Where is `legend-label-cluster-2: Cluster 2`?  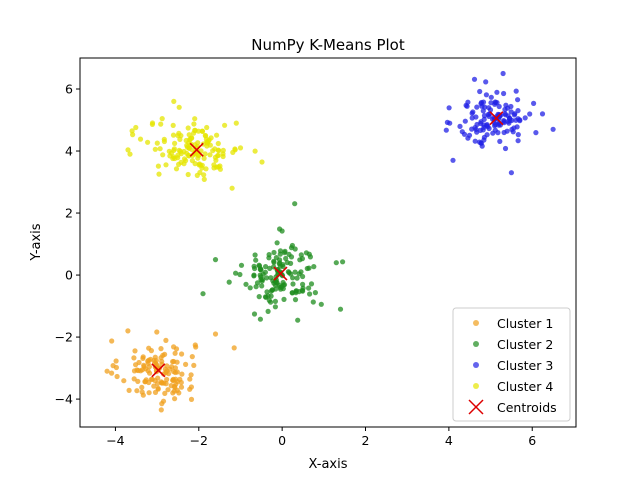
legend-label-cluster-2: Cluster 2 is located at coordinates (525, 344).